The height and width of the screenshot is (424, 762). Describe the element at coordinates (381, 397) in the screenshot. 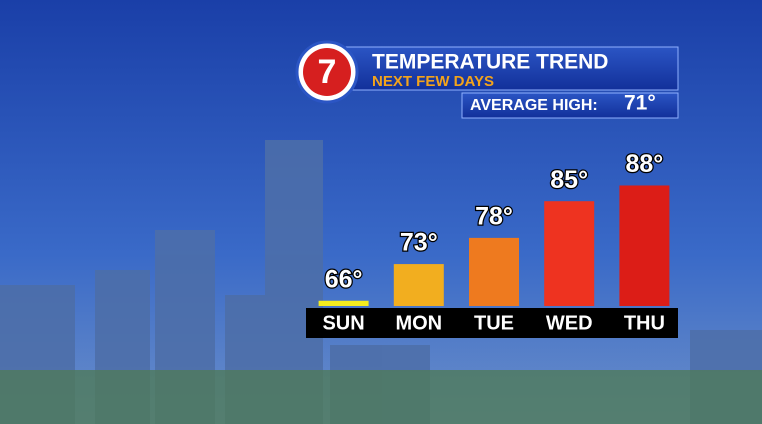

I see `trees` at that location.